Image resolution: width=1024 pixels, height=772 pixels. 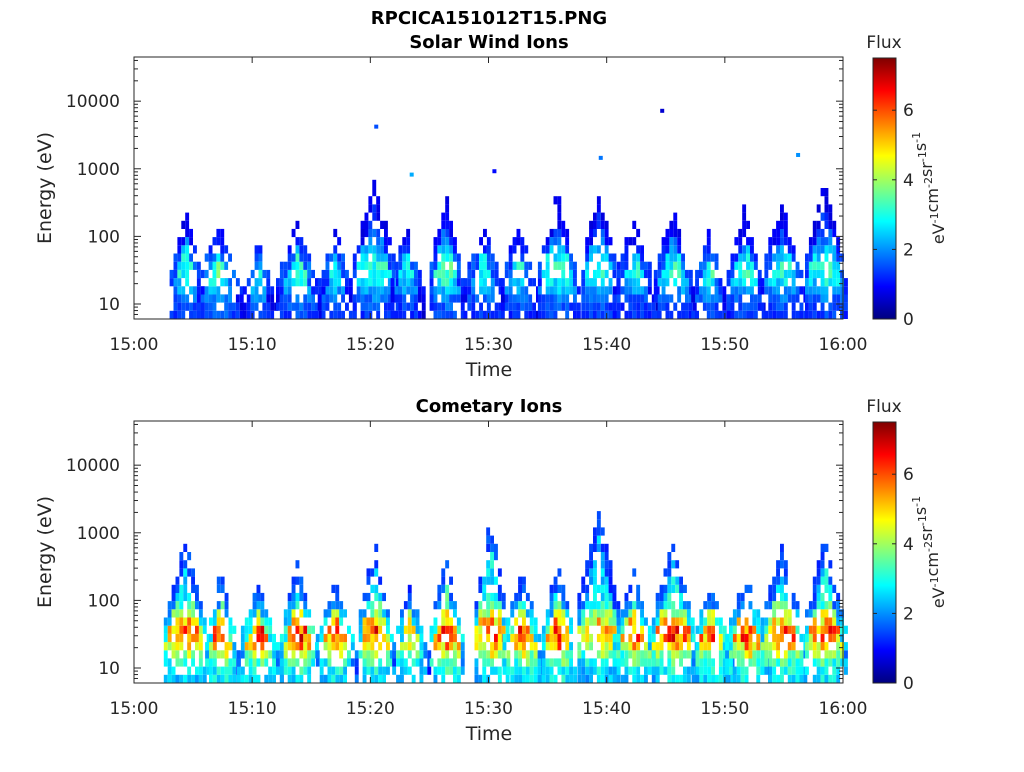 What do you see at coordinates (884, 552) in the screenshot?
I see `colorbar-gradient` at bounding box center [884, 552].